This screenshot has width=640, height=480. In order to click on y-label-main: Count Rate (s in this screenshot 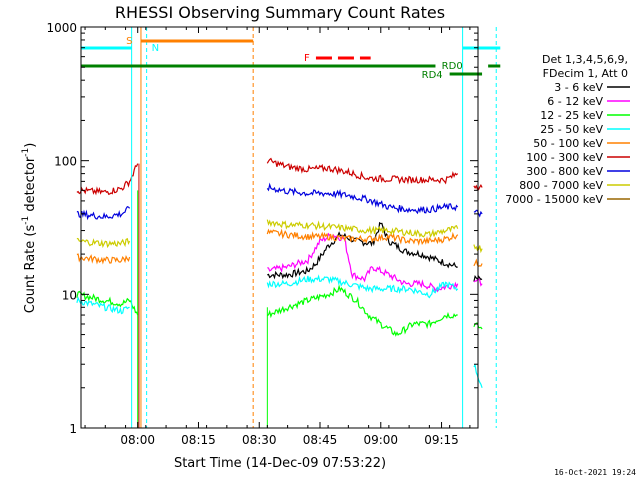, I will do `click(30, 269)`.